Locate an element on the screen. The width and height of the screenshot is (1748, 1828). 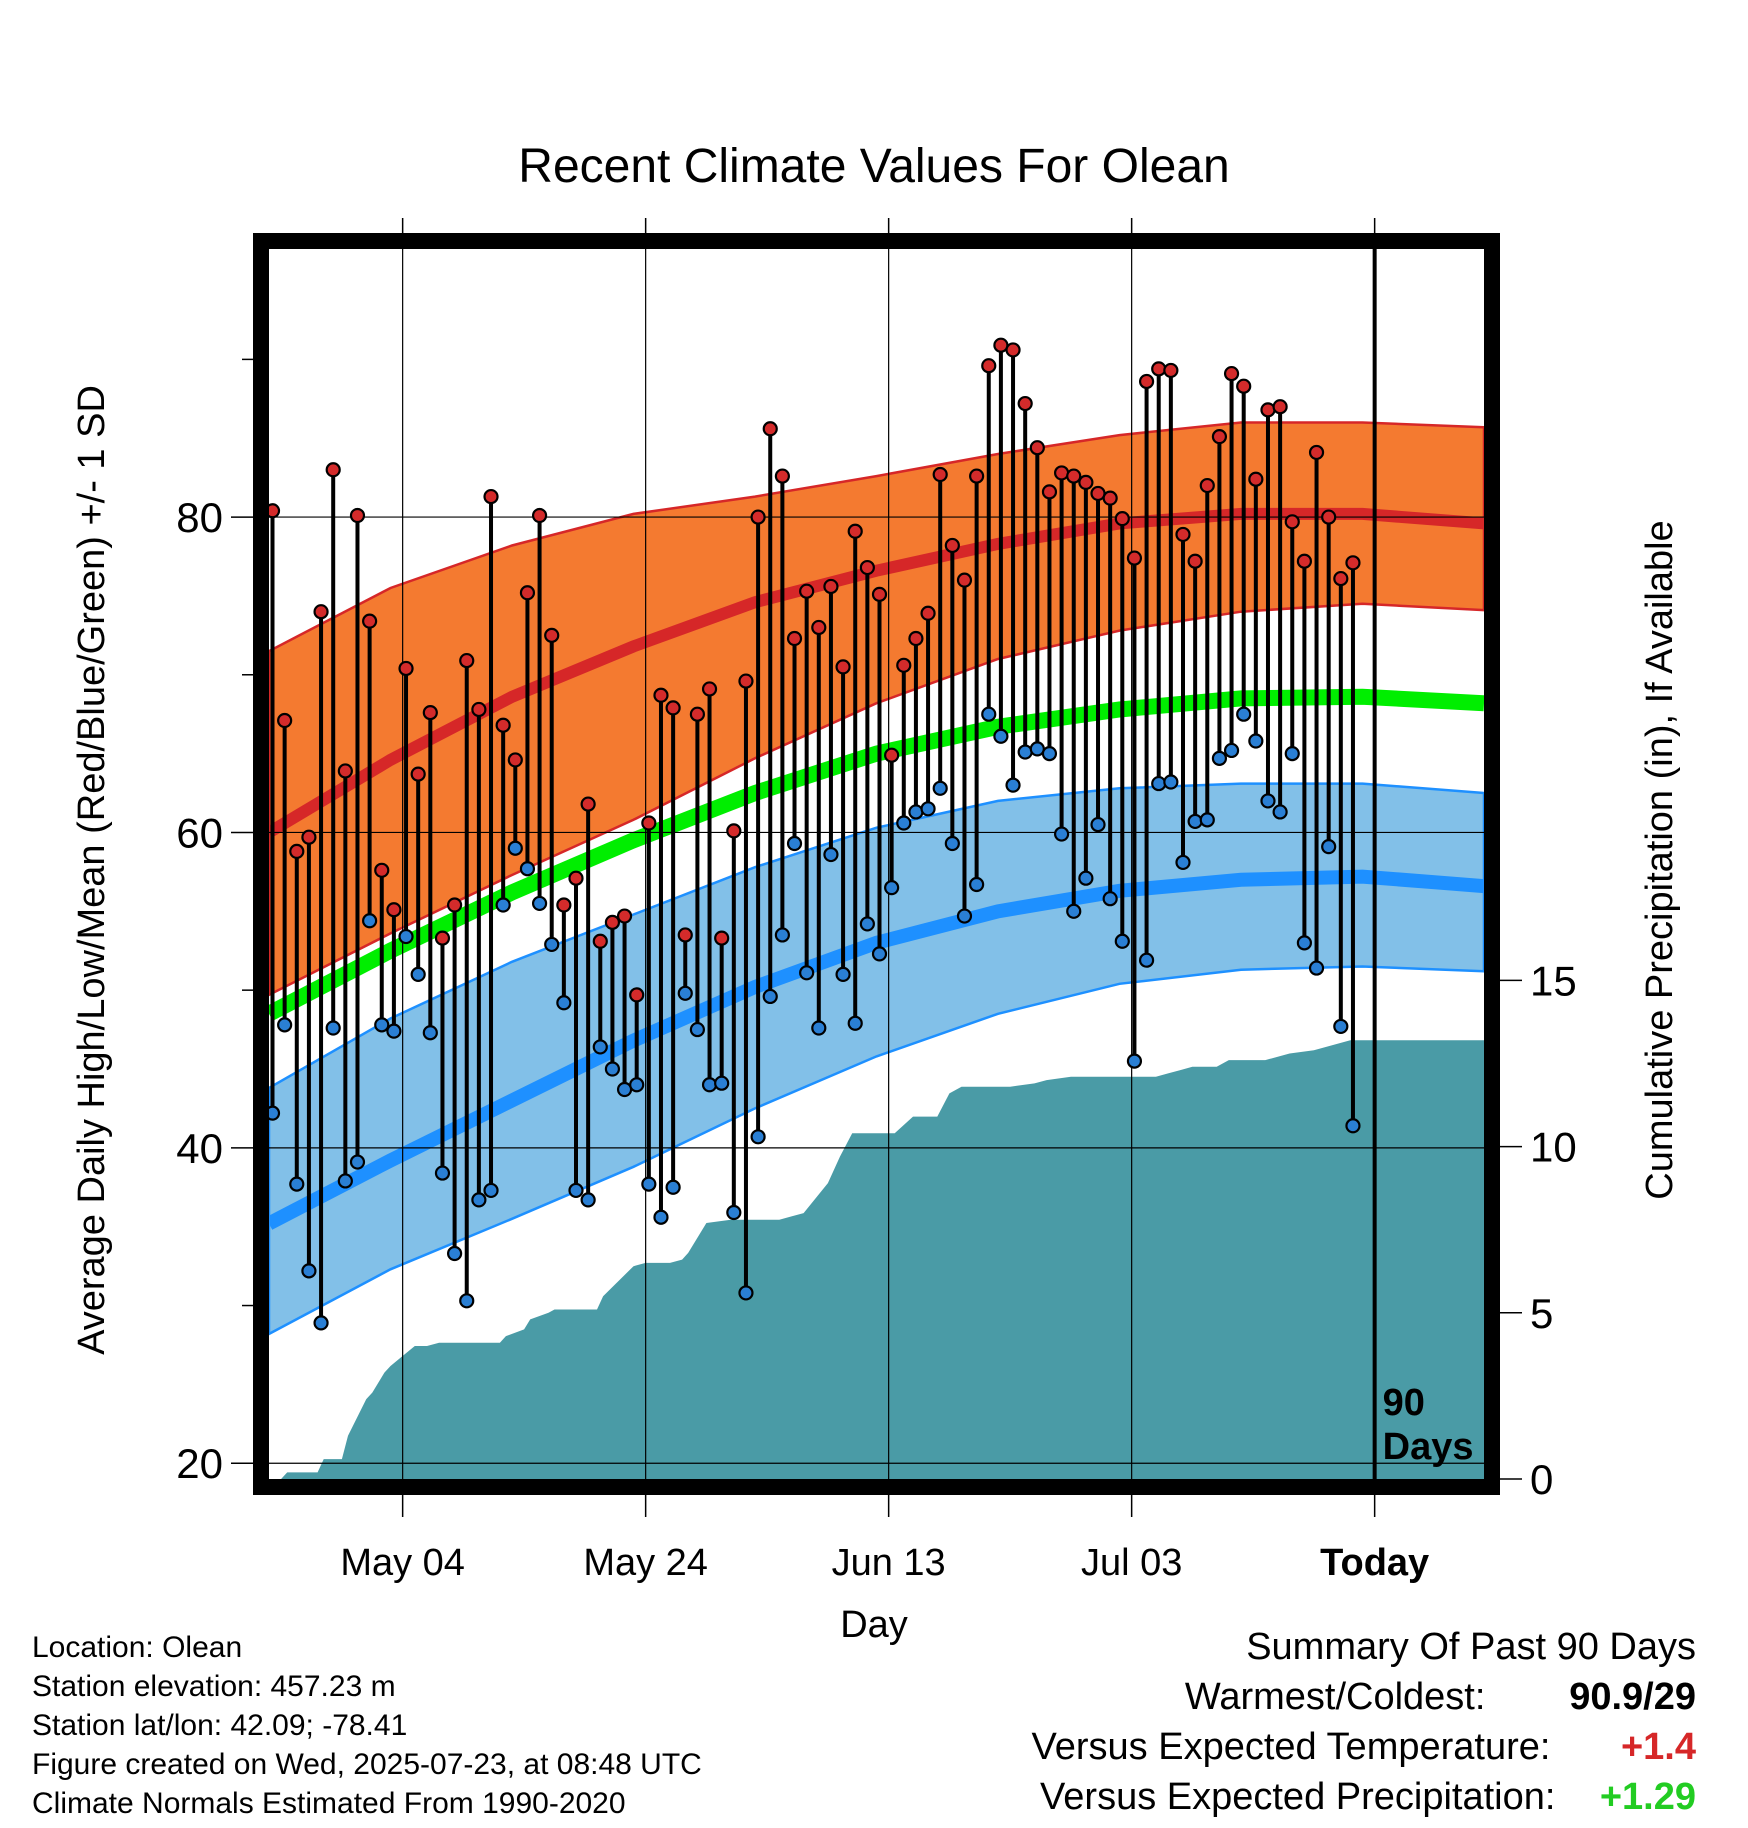
summary-temperature-label: Versus Expected Temperature: is located at coordinates (1291, 1747).